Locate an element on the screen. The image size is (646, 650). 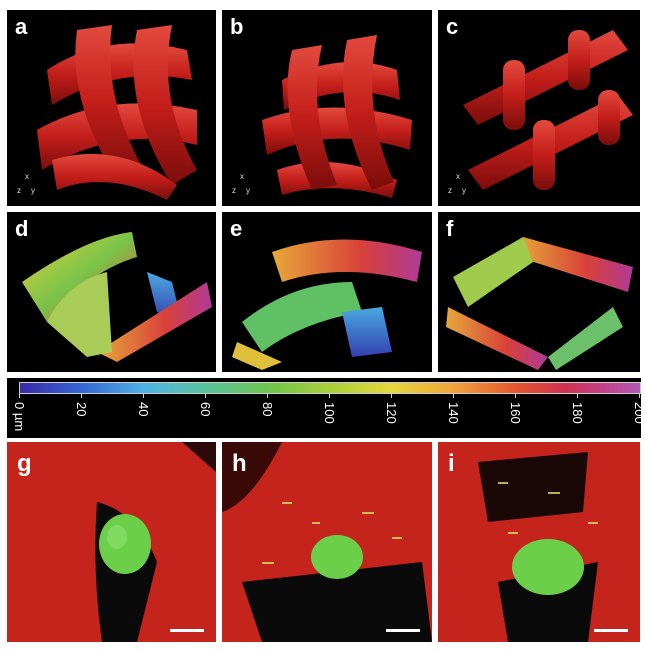
colorbar-tick-label: 40 is located at coordinates (143, 409).